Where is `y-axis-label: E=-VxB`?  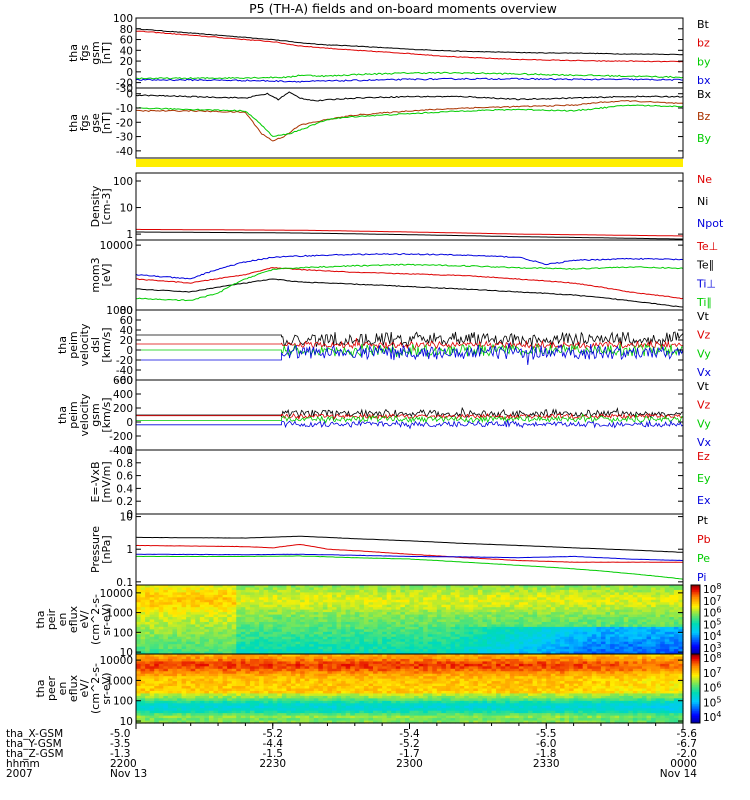
y-axis-label: E=-VxB is located at coordinates (95, 481).